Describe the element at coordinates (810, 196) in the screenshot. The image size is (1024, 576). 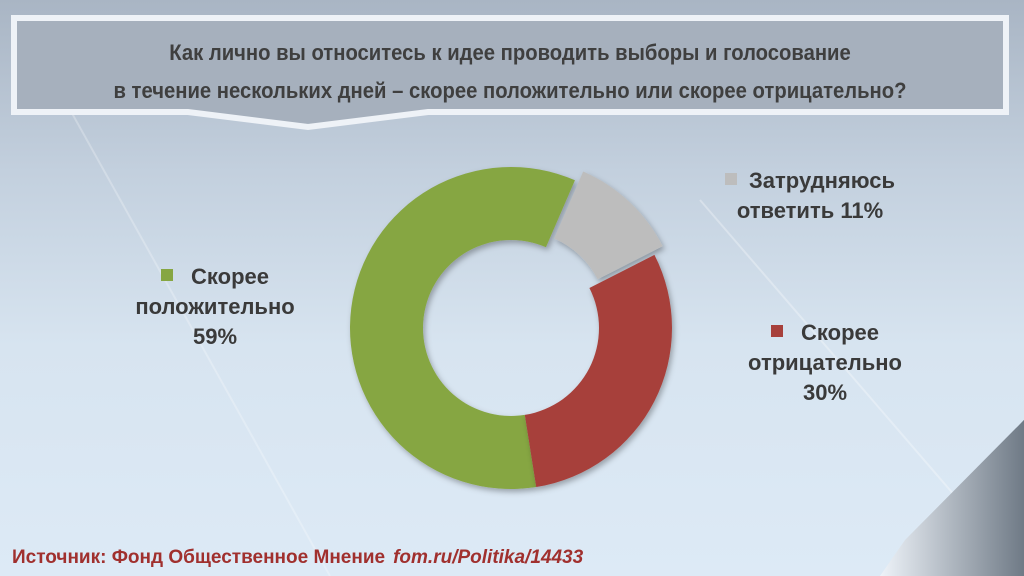
I see `legend-undecided: Затрудняюсь ответить 11%` at that location.